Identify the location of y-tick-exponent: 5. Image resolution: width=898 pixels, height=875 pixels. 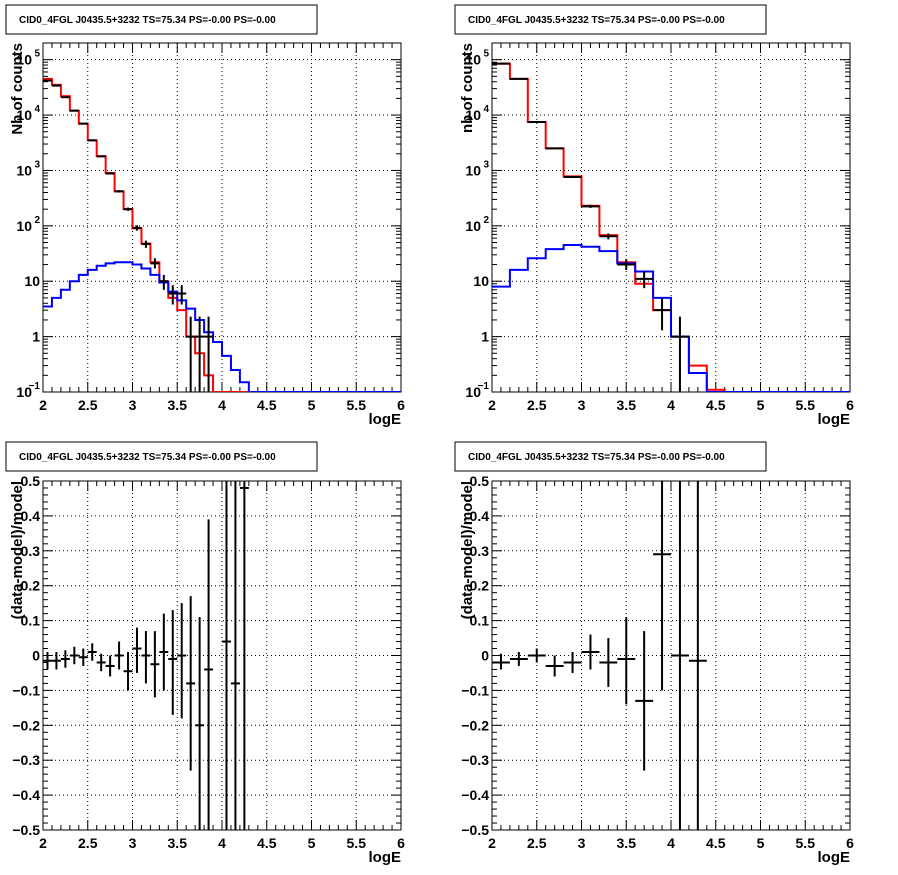
(486, 54).